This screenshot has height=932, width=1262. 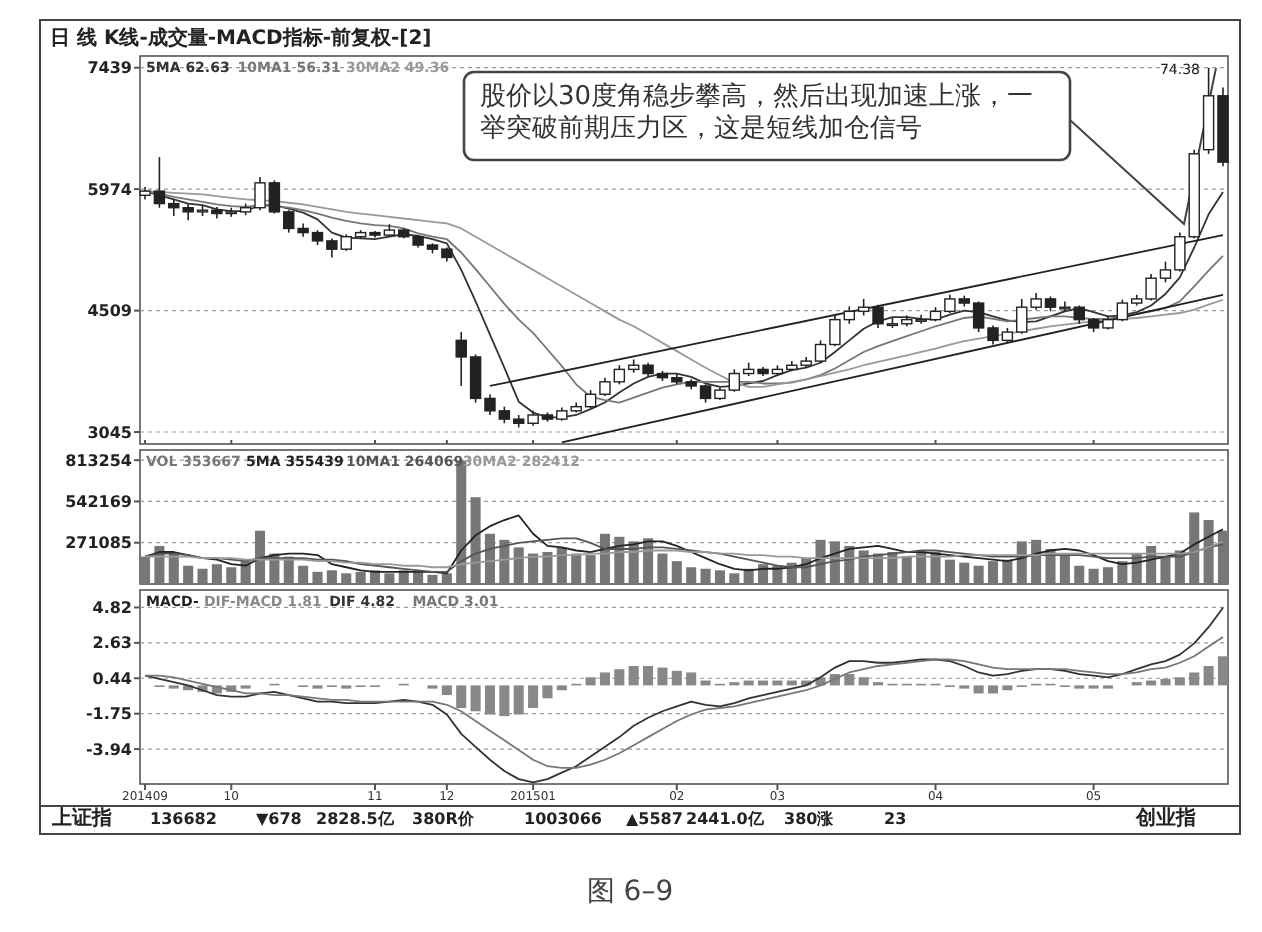 I want to click on text: ▲5587, so click(x=654, y=819).